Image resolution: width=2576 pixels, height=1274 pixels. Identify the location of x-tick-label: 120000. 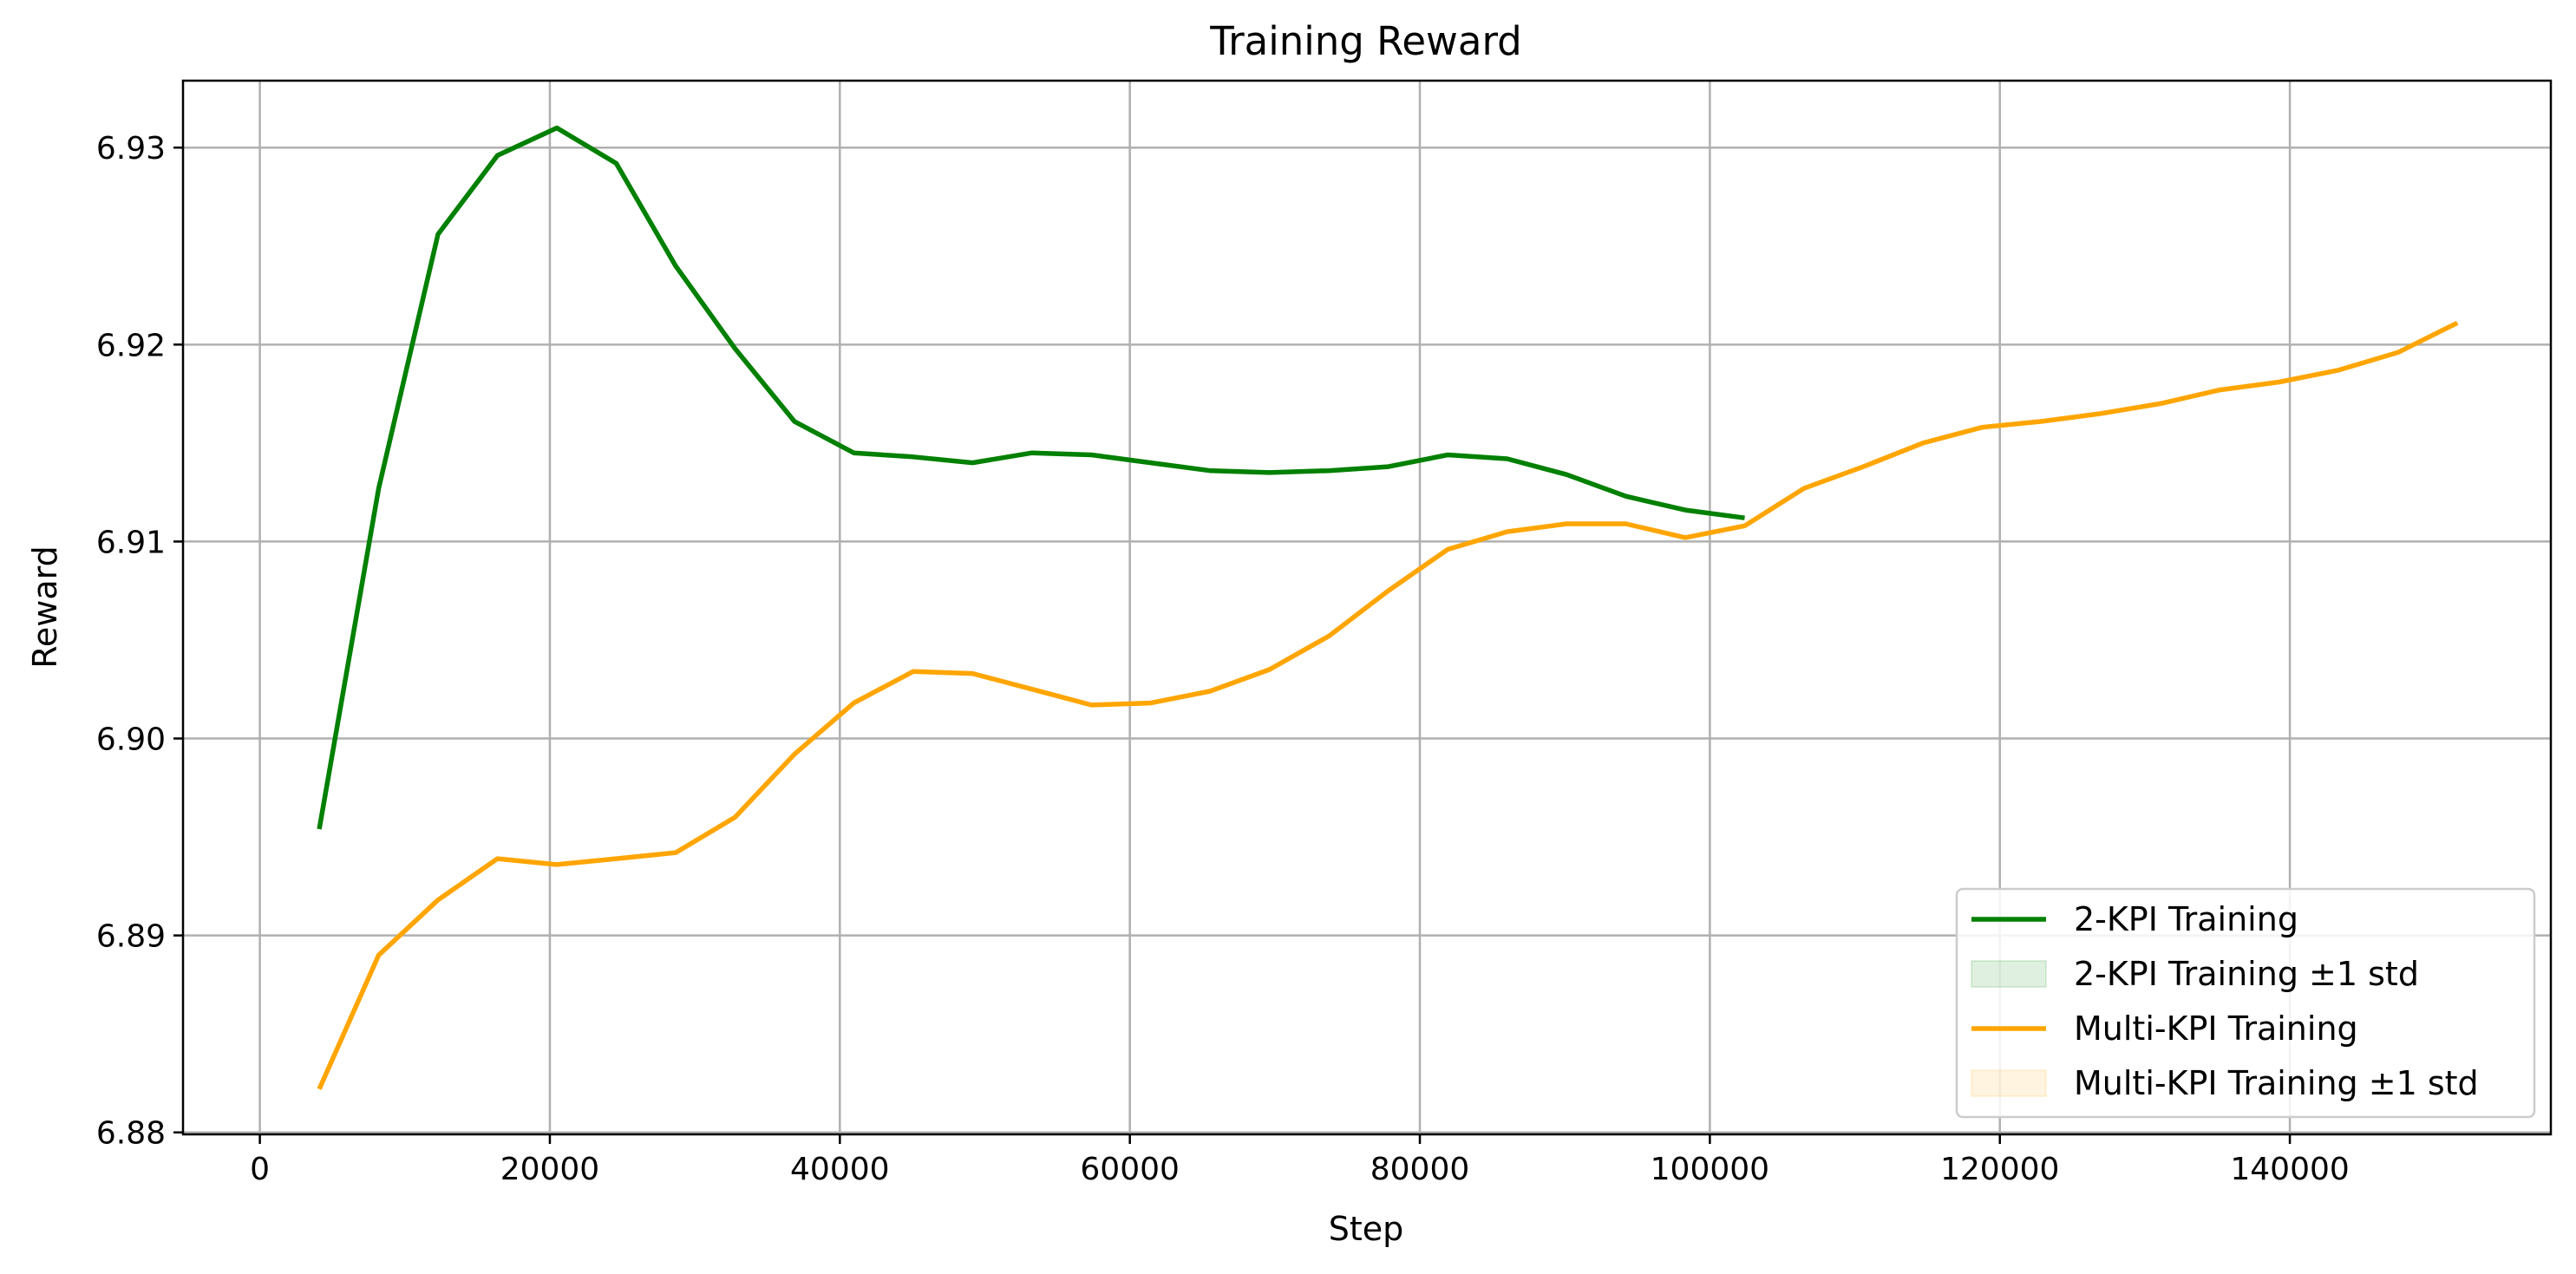
(1999, 1169).